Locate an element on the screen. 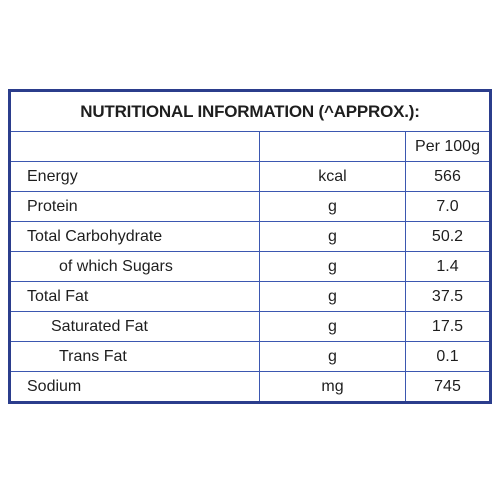 The image size is (500, 500). nutrient-row: Protein g 7.0 is located at coordinates (250, 206).